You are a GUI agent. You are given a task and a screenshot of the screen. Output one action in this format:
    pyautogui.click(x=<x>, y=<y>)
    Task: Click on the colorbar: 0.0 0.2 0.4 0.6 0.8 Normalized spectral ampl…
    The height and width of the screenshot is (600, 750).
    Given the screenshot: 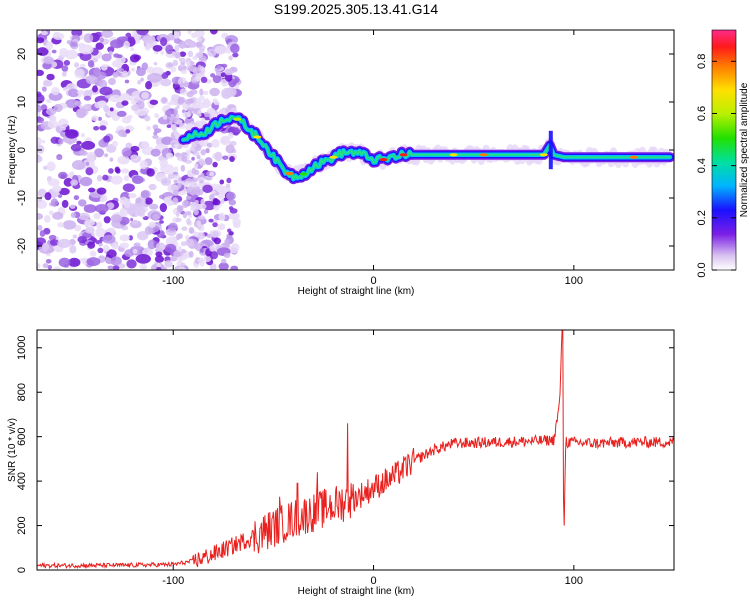 What is the action you would take?
    pyautogui.click(x=723, y=153)
    